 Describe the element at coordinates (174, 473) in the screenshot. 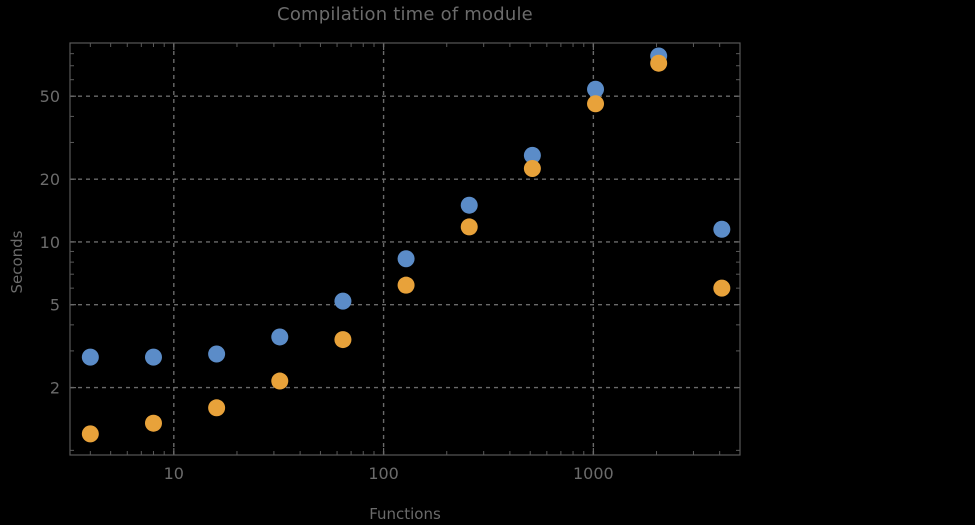

I see `x-tick-label: 10` at that location.